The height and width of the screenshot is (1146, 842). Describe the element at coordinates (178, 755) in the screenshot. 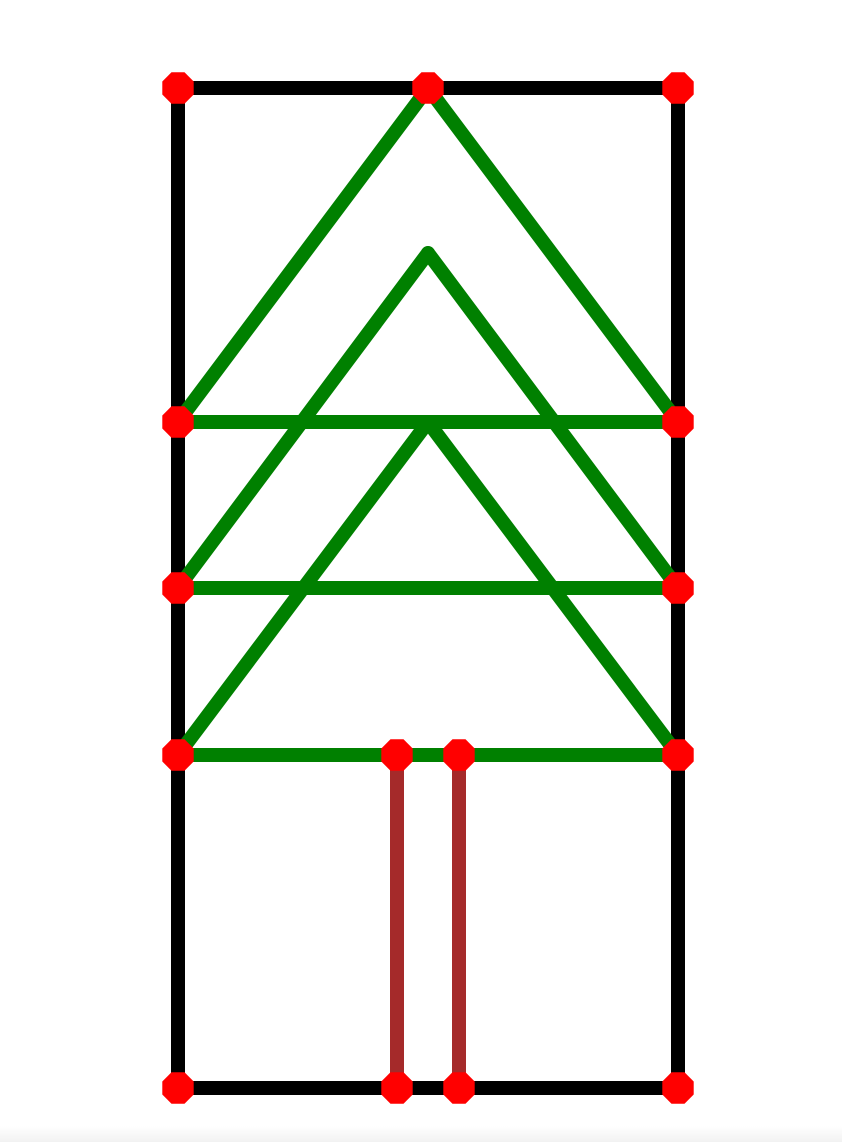

I see `vertex-h` at that location.